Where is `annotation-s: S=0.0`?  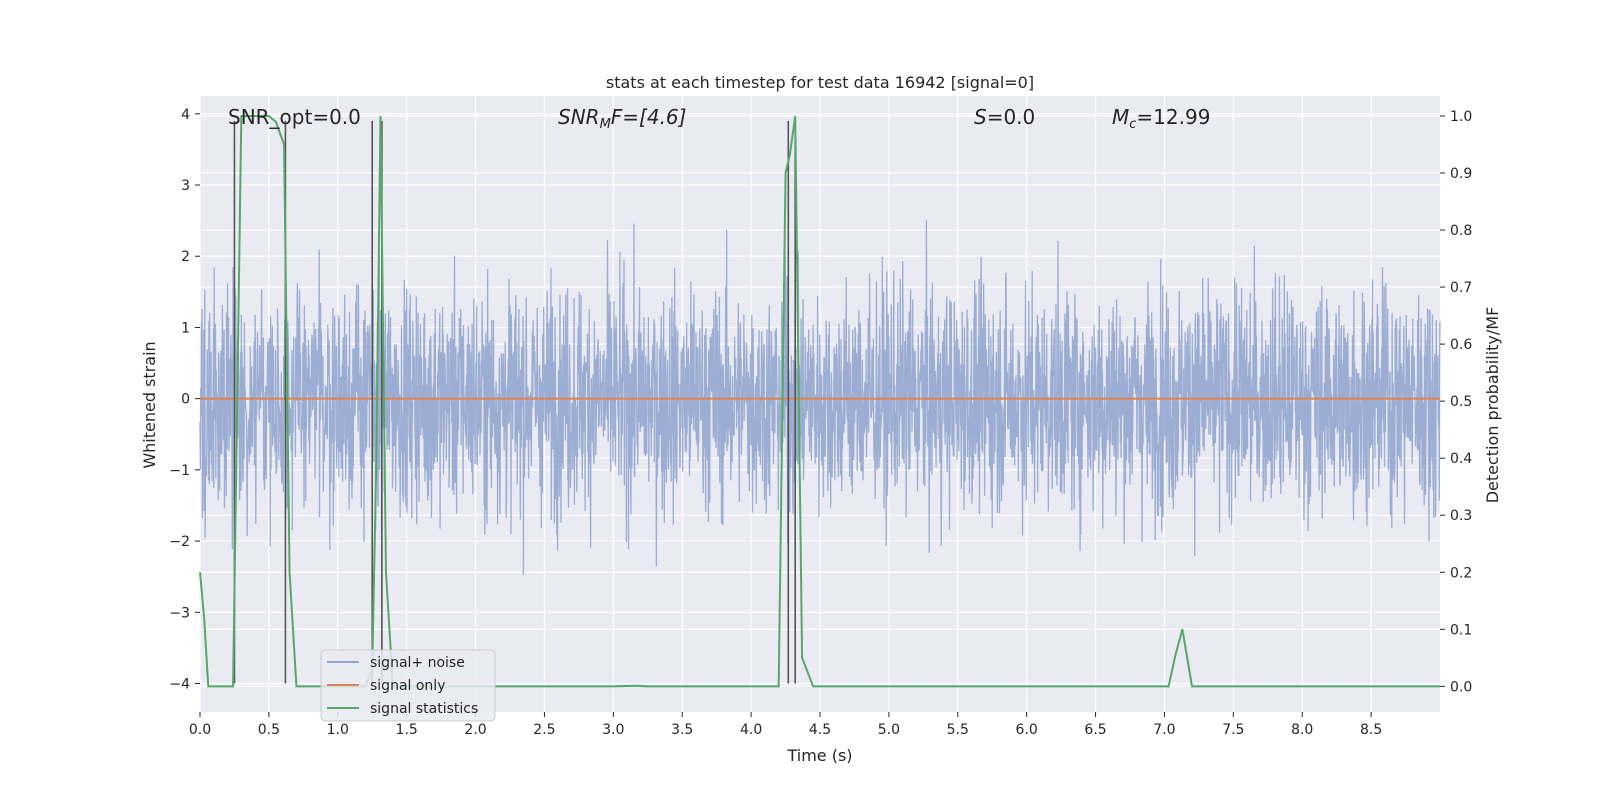
annotation-s: S=0.0 is located at coordinates (1004, 117).